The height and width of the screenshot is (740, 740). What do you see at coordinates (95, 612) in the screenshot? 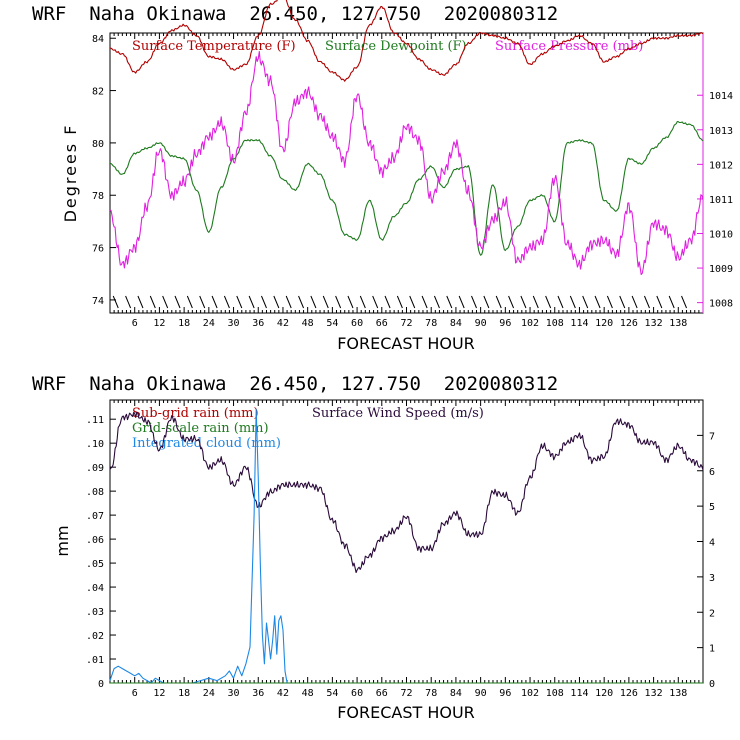
I see `y-tick-label: .03` at bounding box center [95, 612].